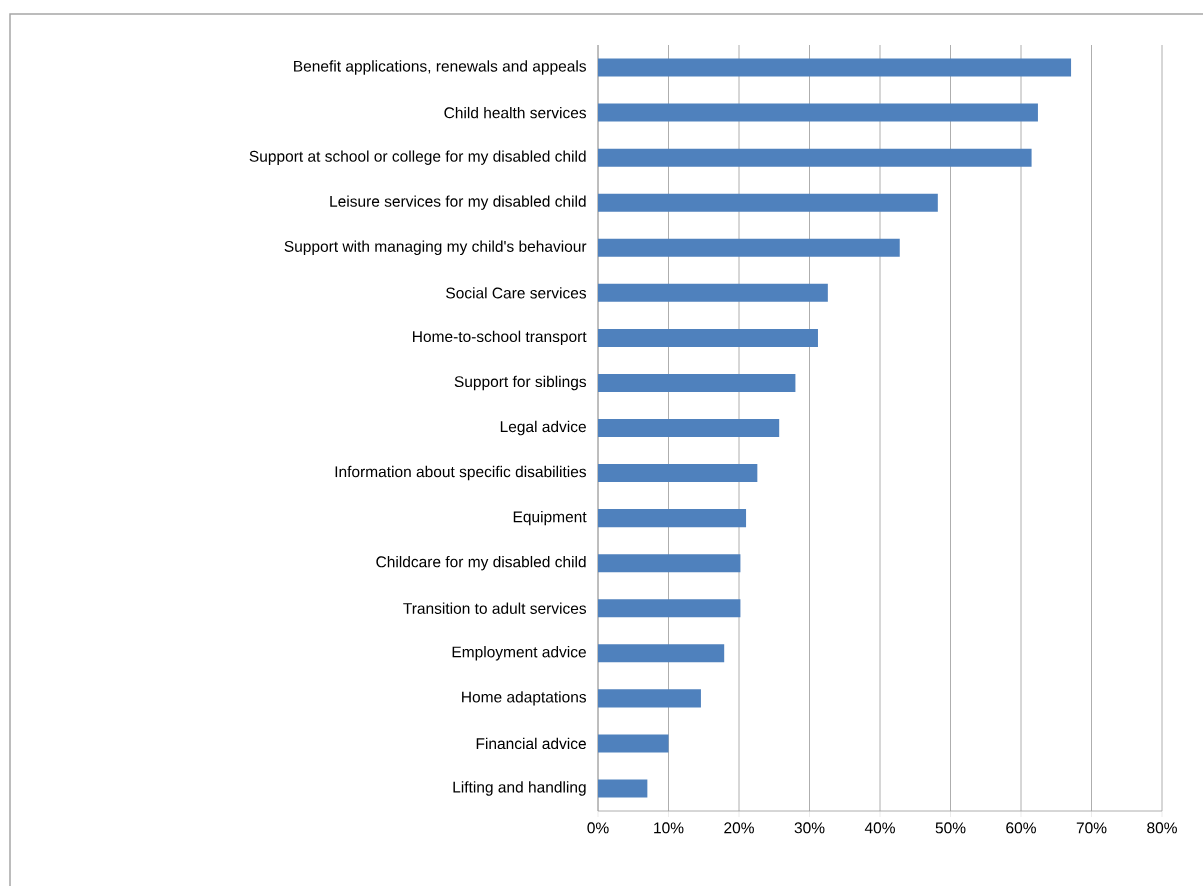  Describe the element at coordinates (519, 788) in the screenshot. I see `y-tick-label: Lifting and handling` at that location.